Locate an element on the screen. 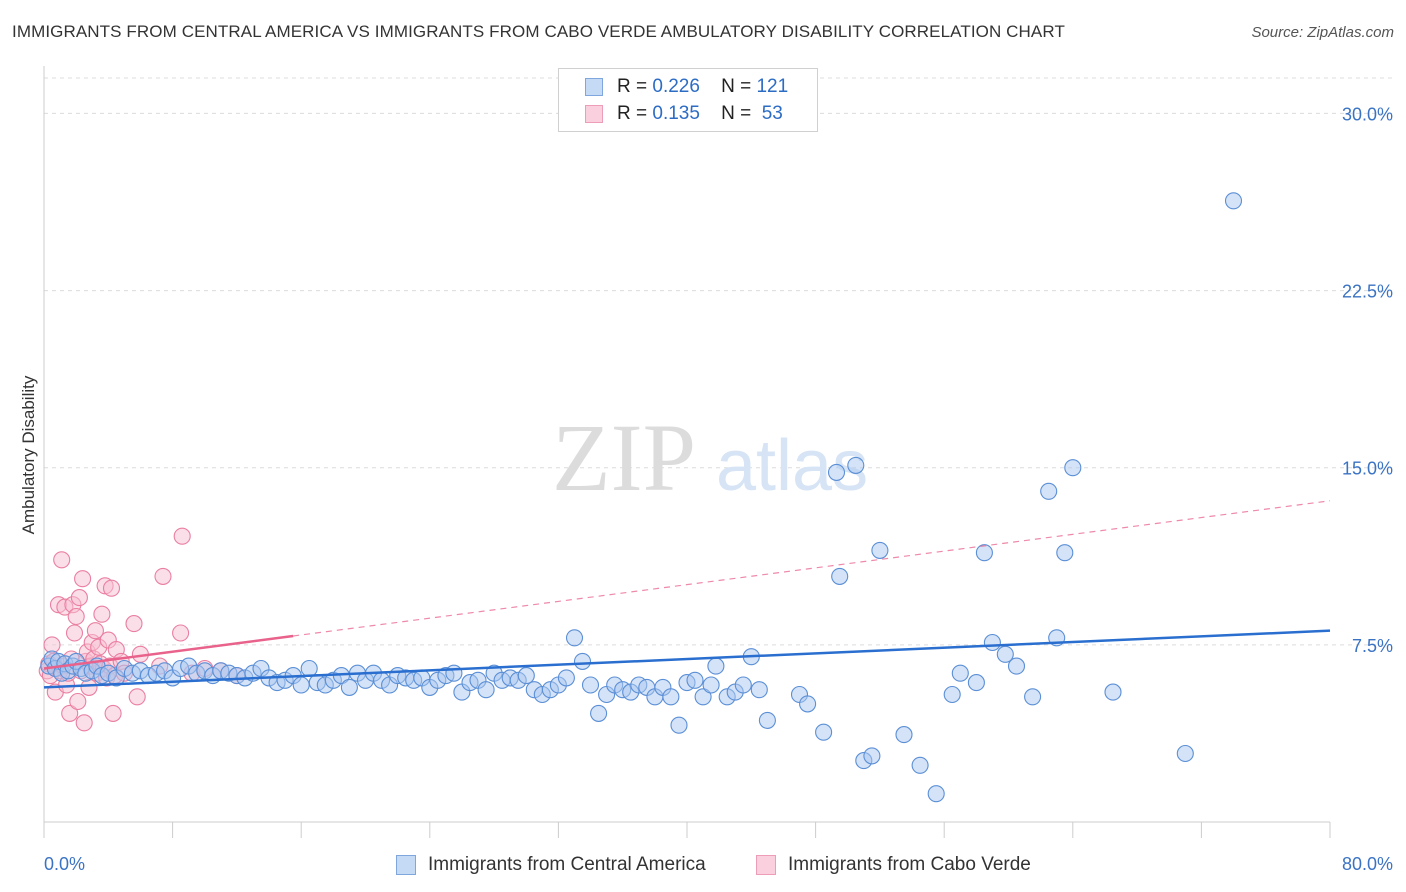  legend-label-central-america: Immigrants from Central America is located at coordinates (567, 864).